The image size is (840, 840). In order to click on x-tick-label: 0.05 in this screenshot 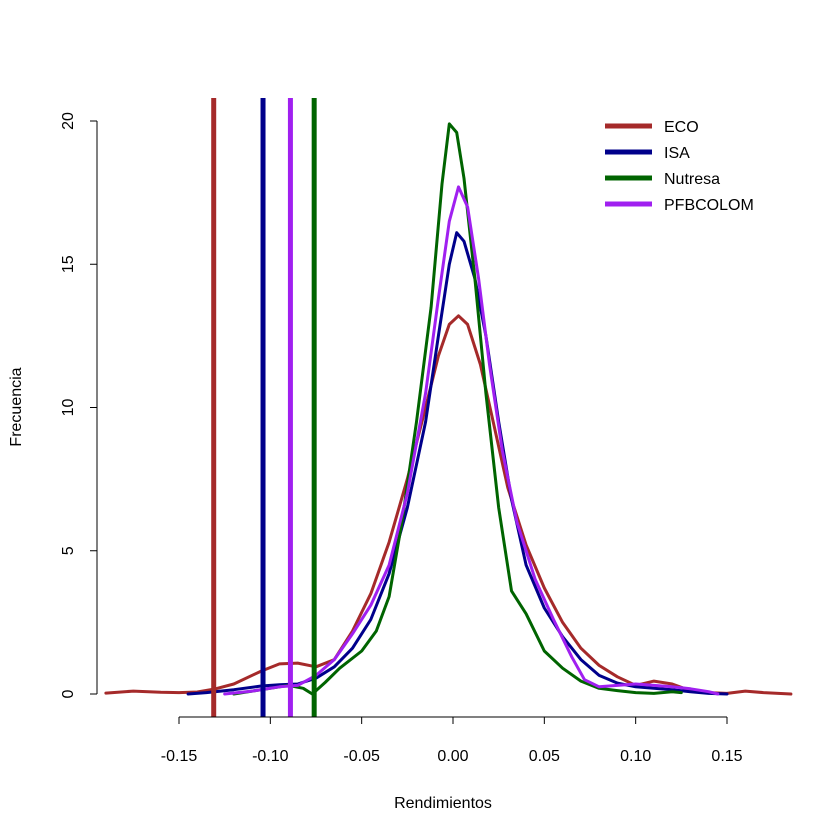, I will do `click(544, 756)`.